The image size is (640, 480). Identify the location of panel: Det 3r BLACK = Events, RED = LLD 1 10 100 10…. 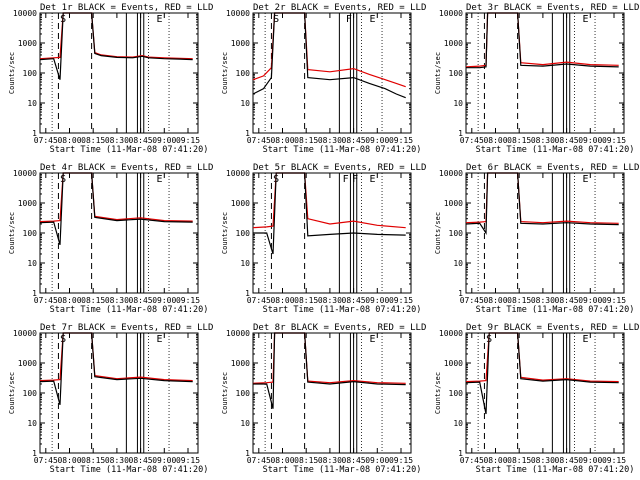
(536, 79).